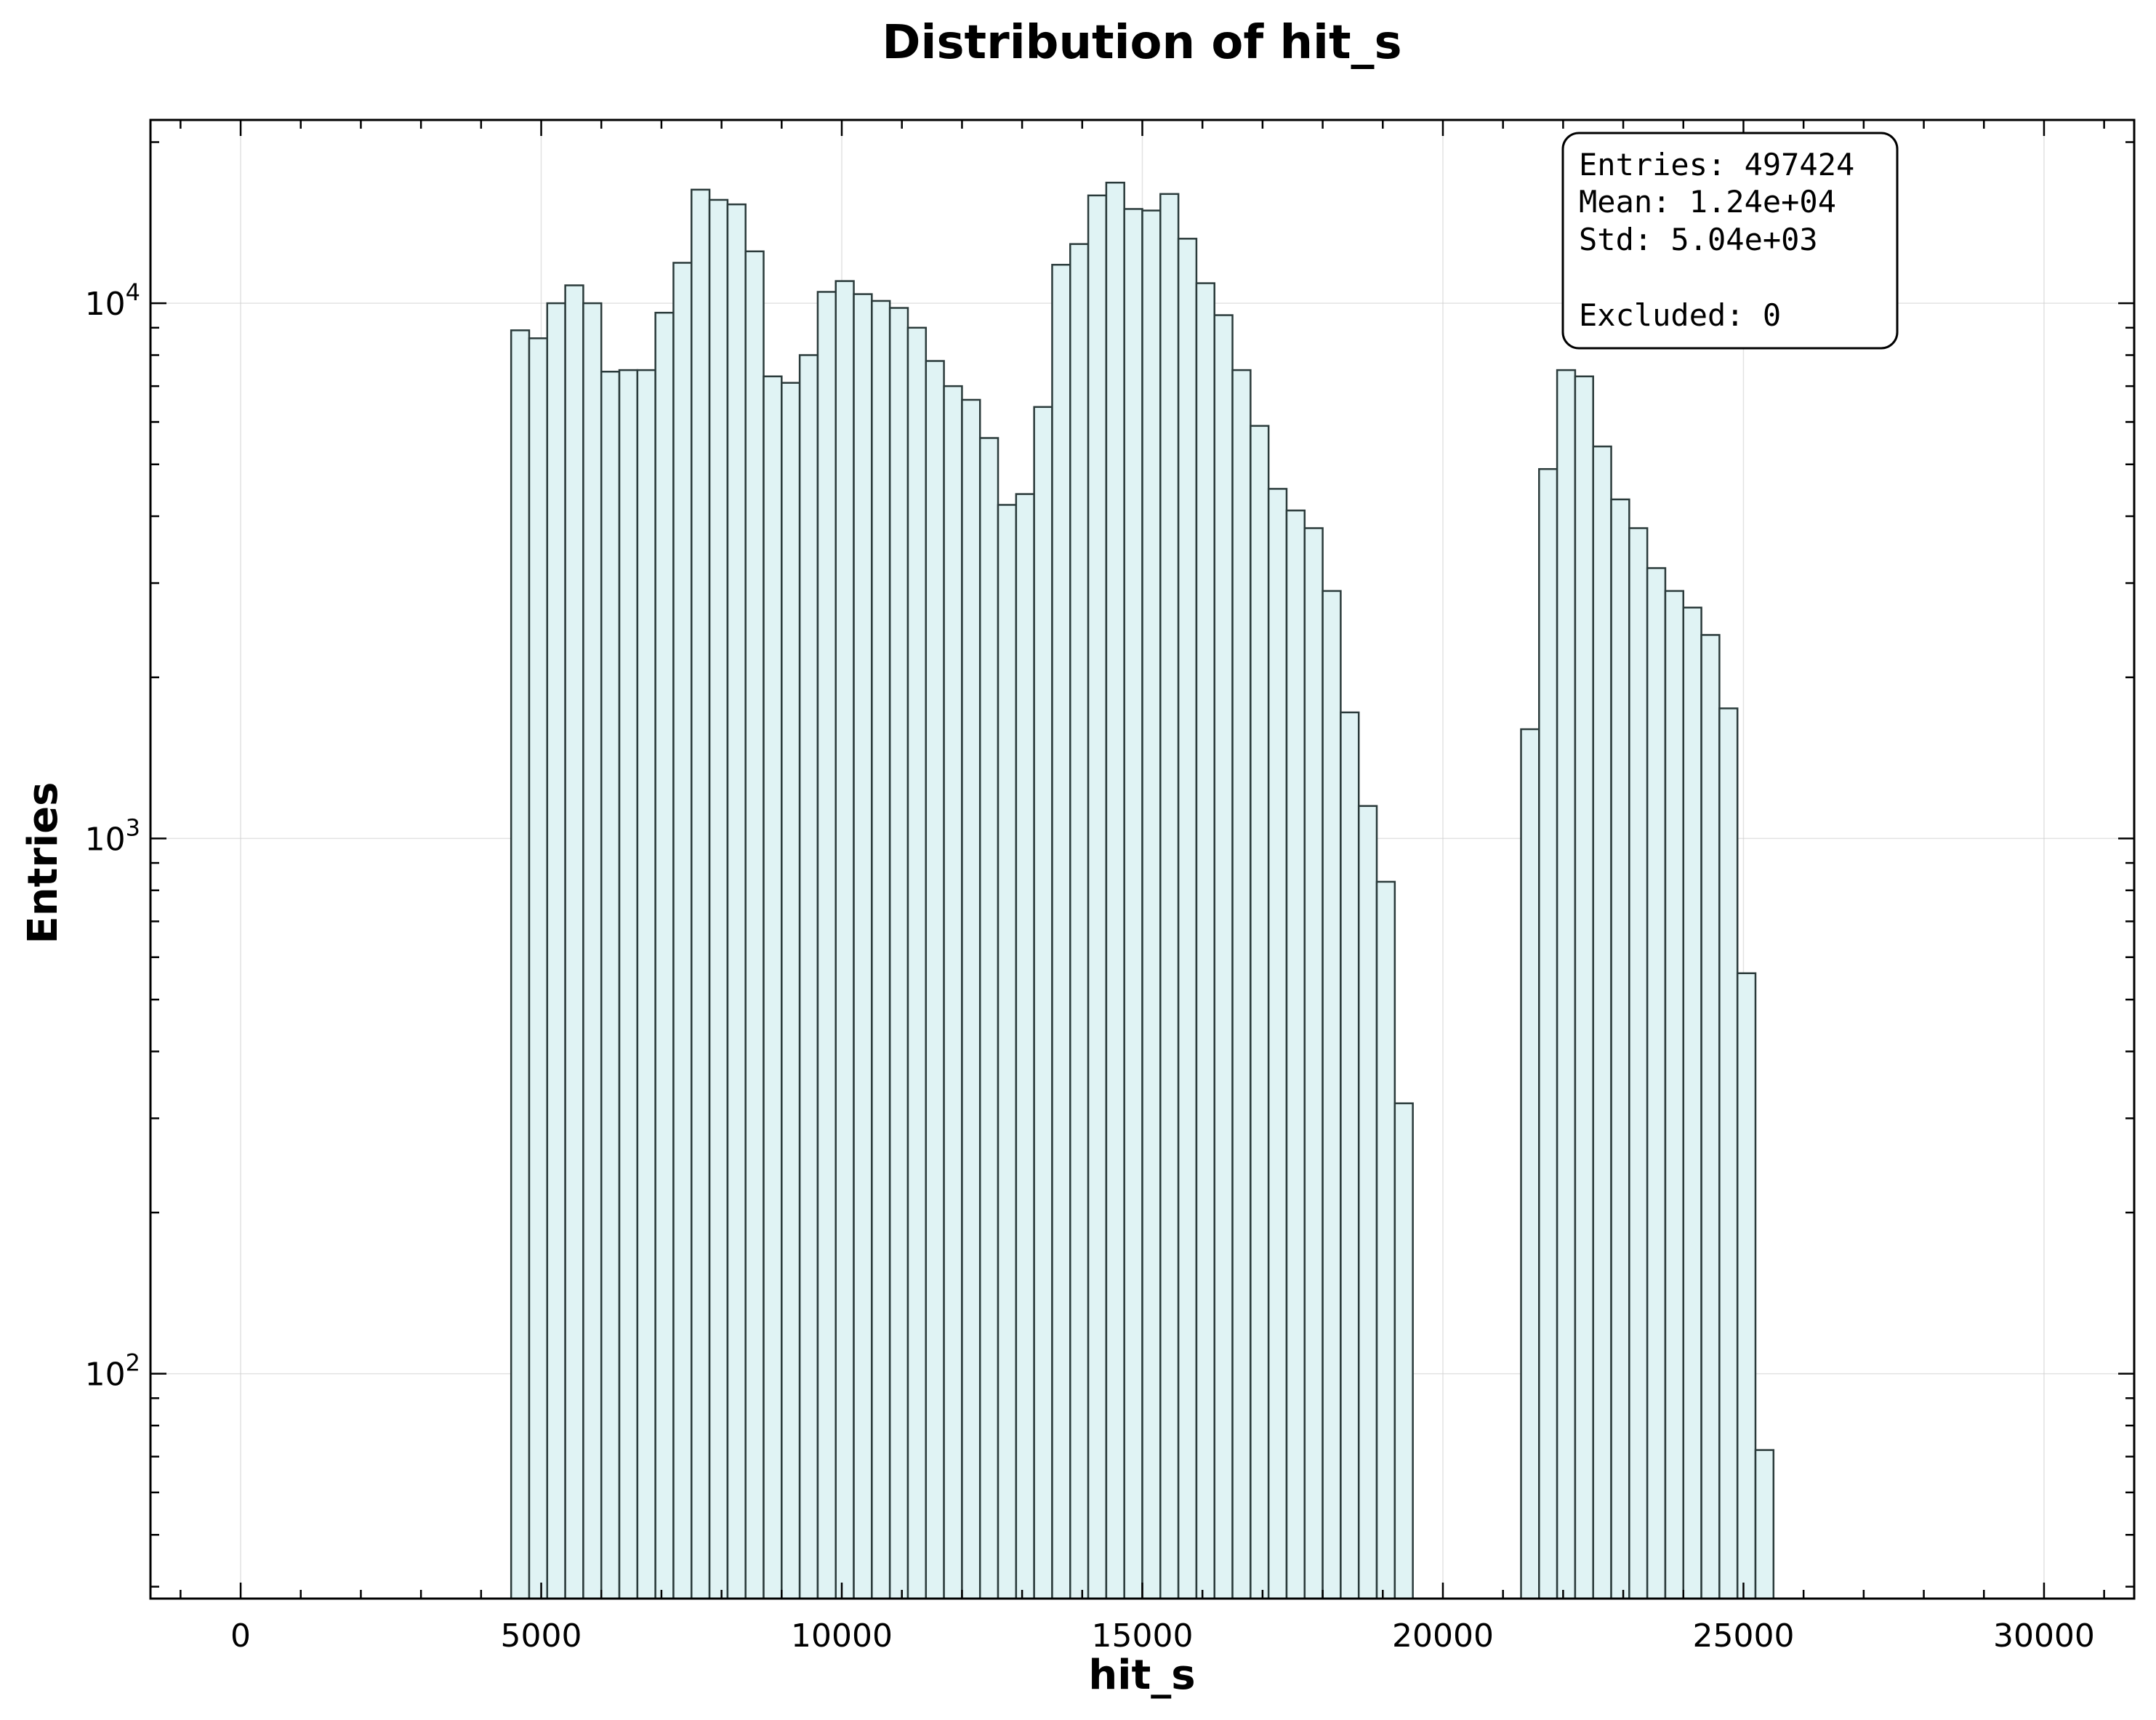  What do you see at coordinates (112, 300) in the screenshot?
I see `y-tick-label: 10⁴` at bounding box center [112, 300].